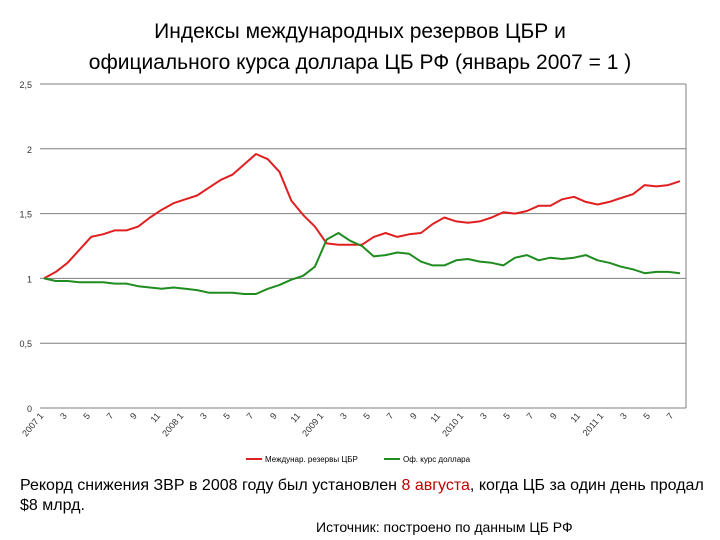 The width and height of the screenshot is (720, 540). What do you see at coordinates (312, 425) in the screenshot?
I see `x-tick-label: 2009 1` at bounding box center [312, 425].